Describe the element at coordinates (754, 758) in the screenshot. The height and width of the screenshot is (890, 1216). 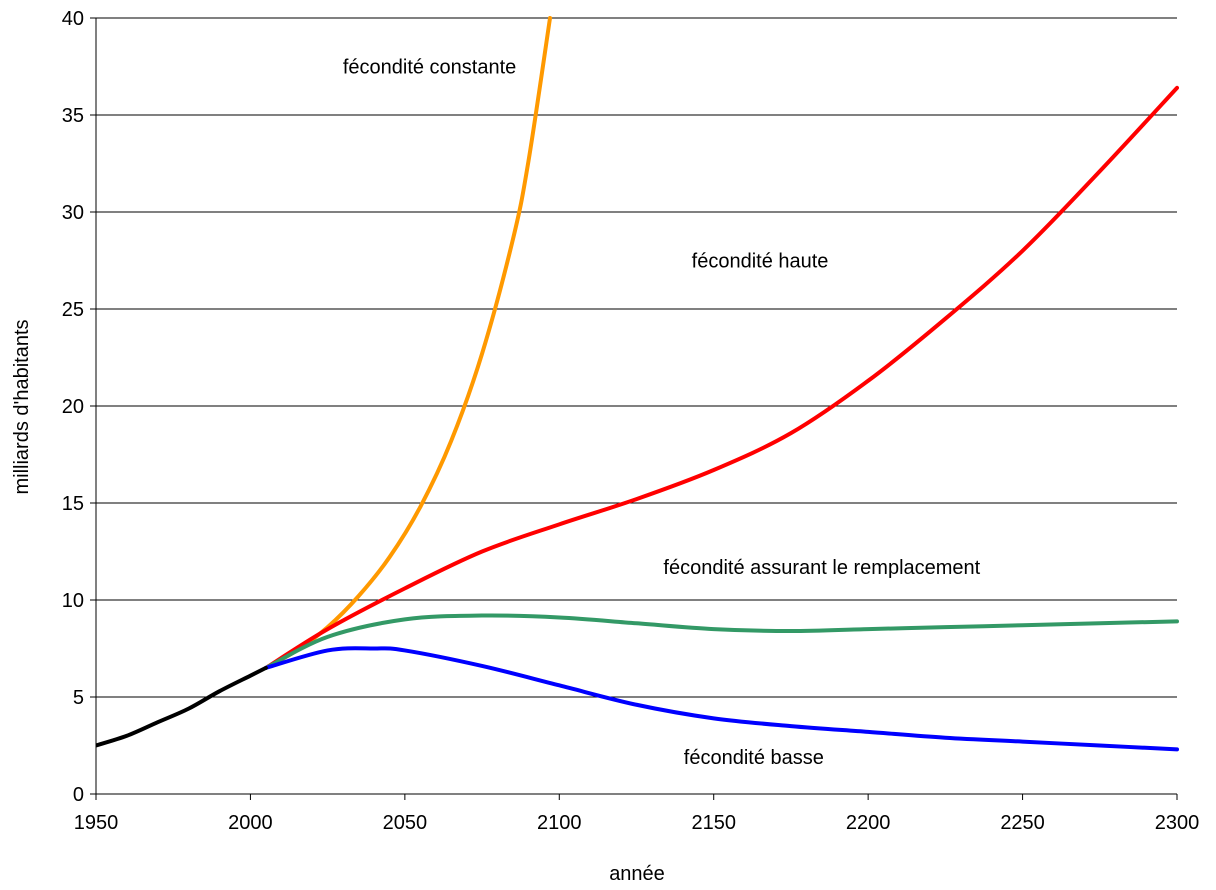
I see `series-annotation: fécondité basse` at that location.